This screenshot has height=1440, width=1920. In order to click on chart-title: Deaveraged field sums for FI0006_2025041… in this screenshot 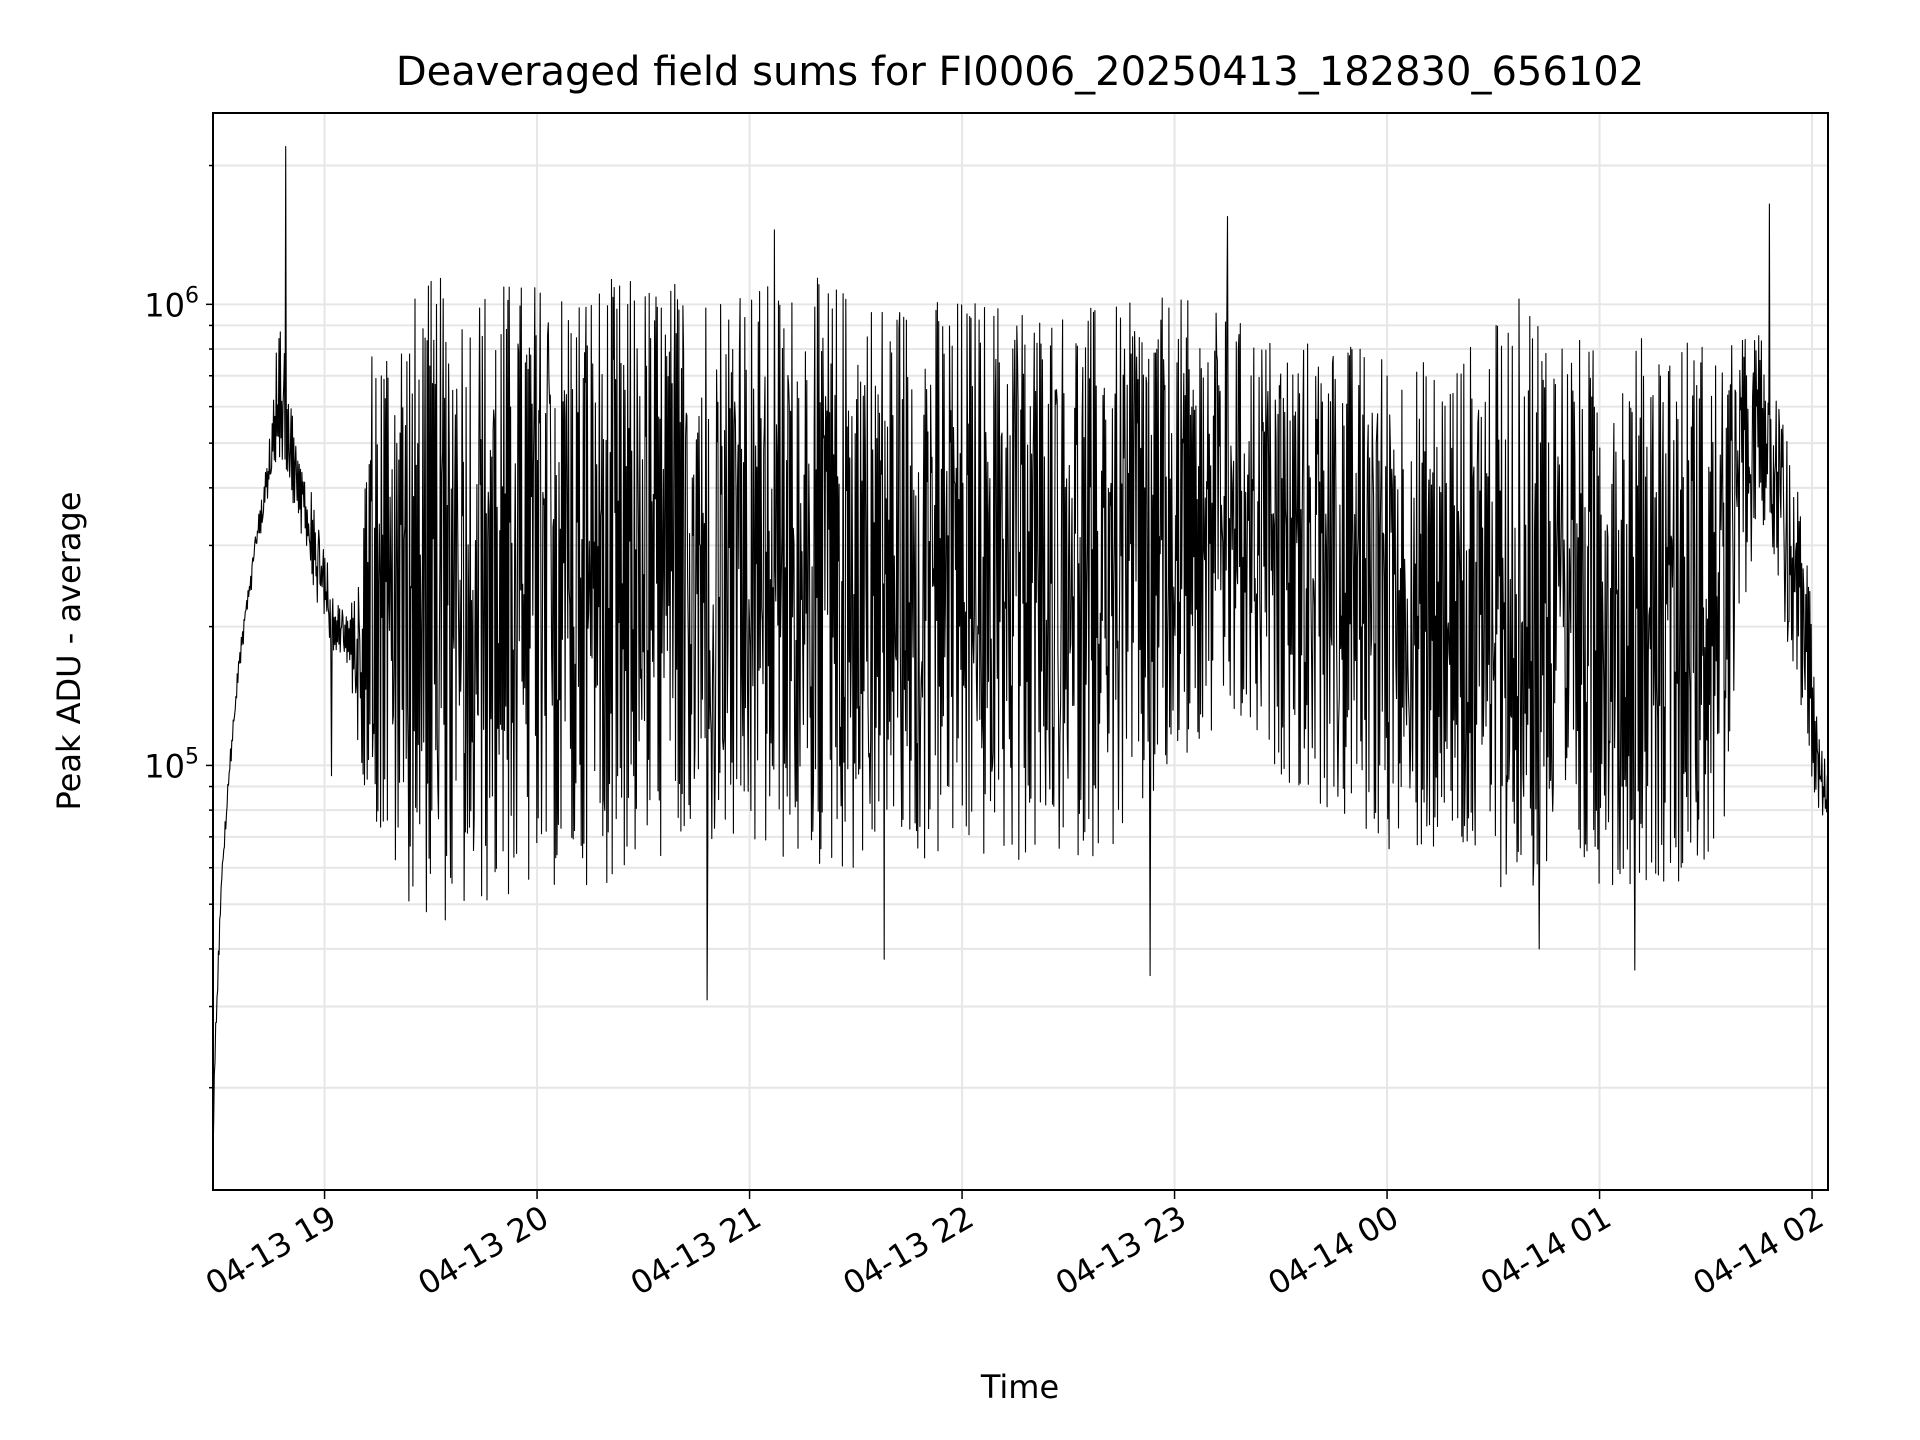, I will do `click(1020, 72)`.